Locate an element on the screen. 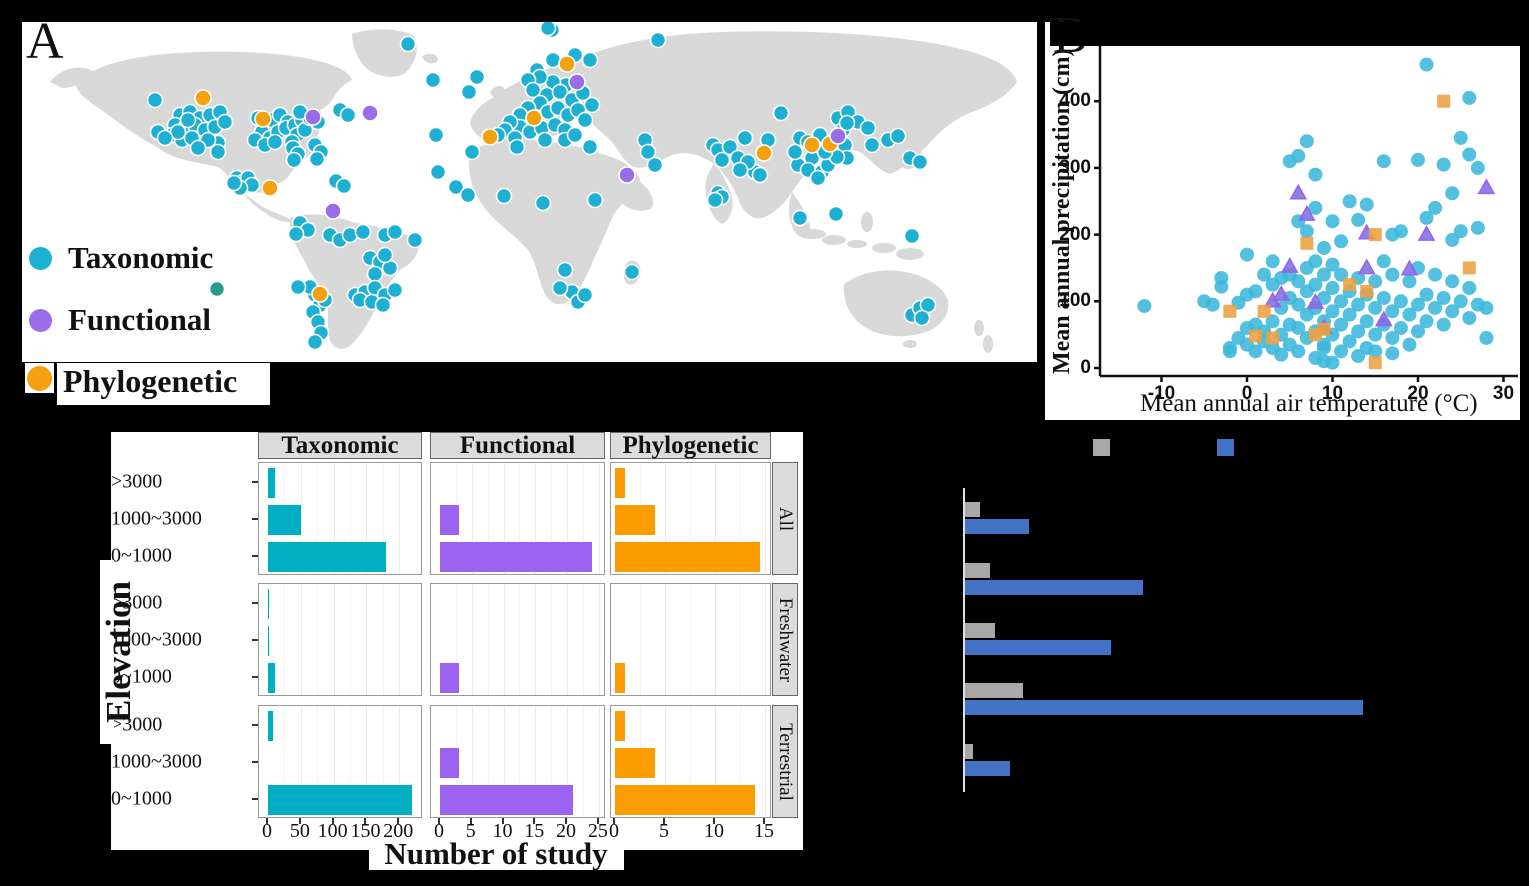 This screenshot has height=886, width=1529. number-of-study-backplate is located at coordinates (496, 860).